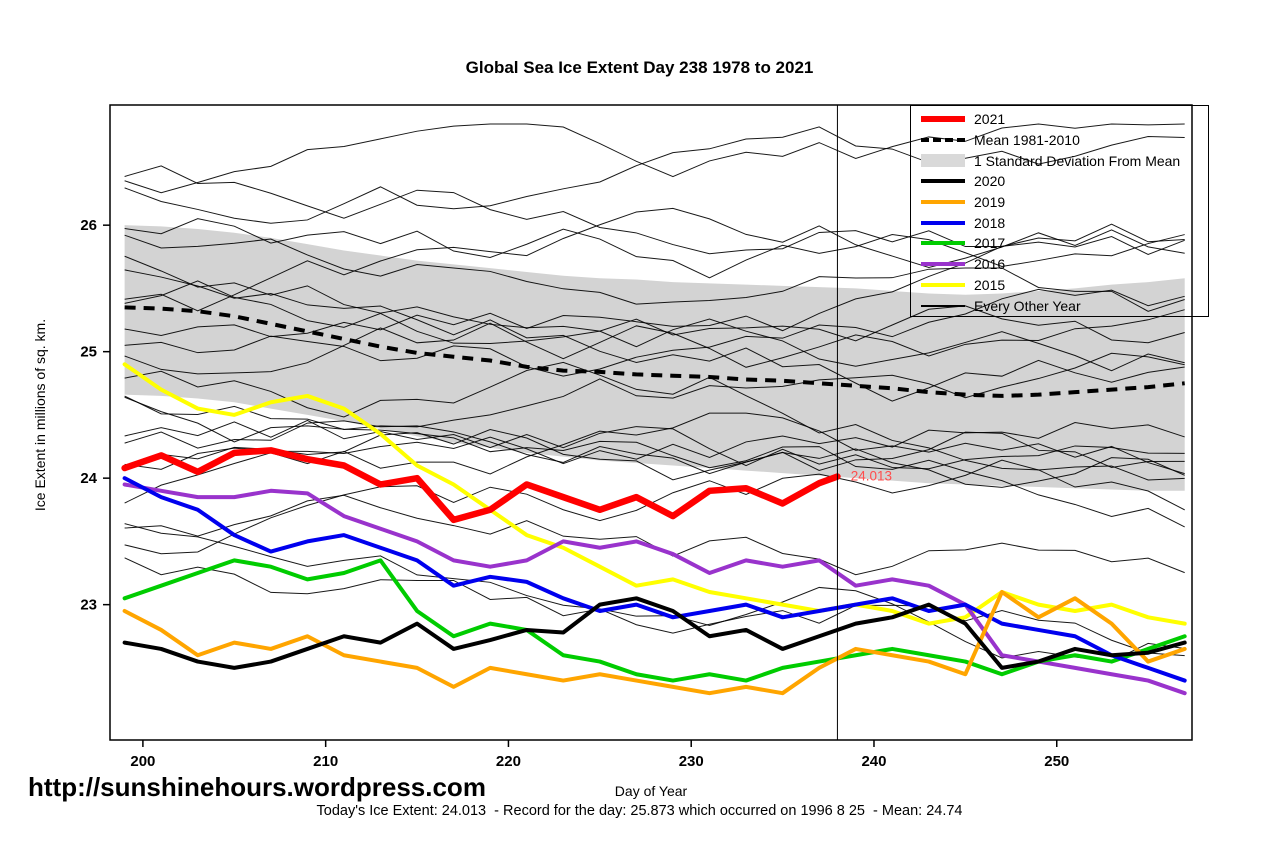  I want to click on legend-swatch-thick-line, so click(943, 119).